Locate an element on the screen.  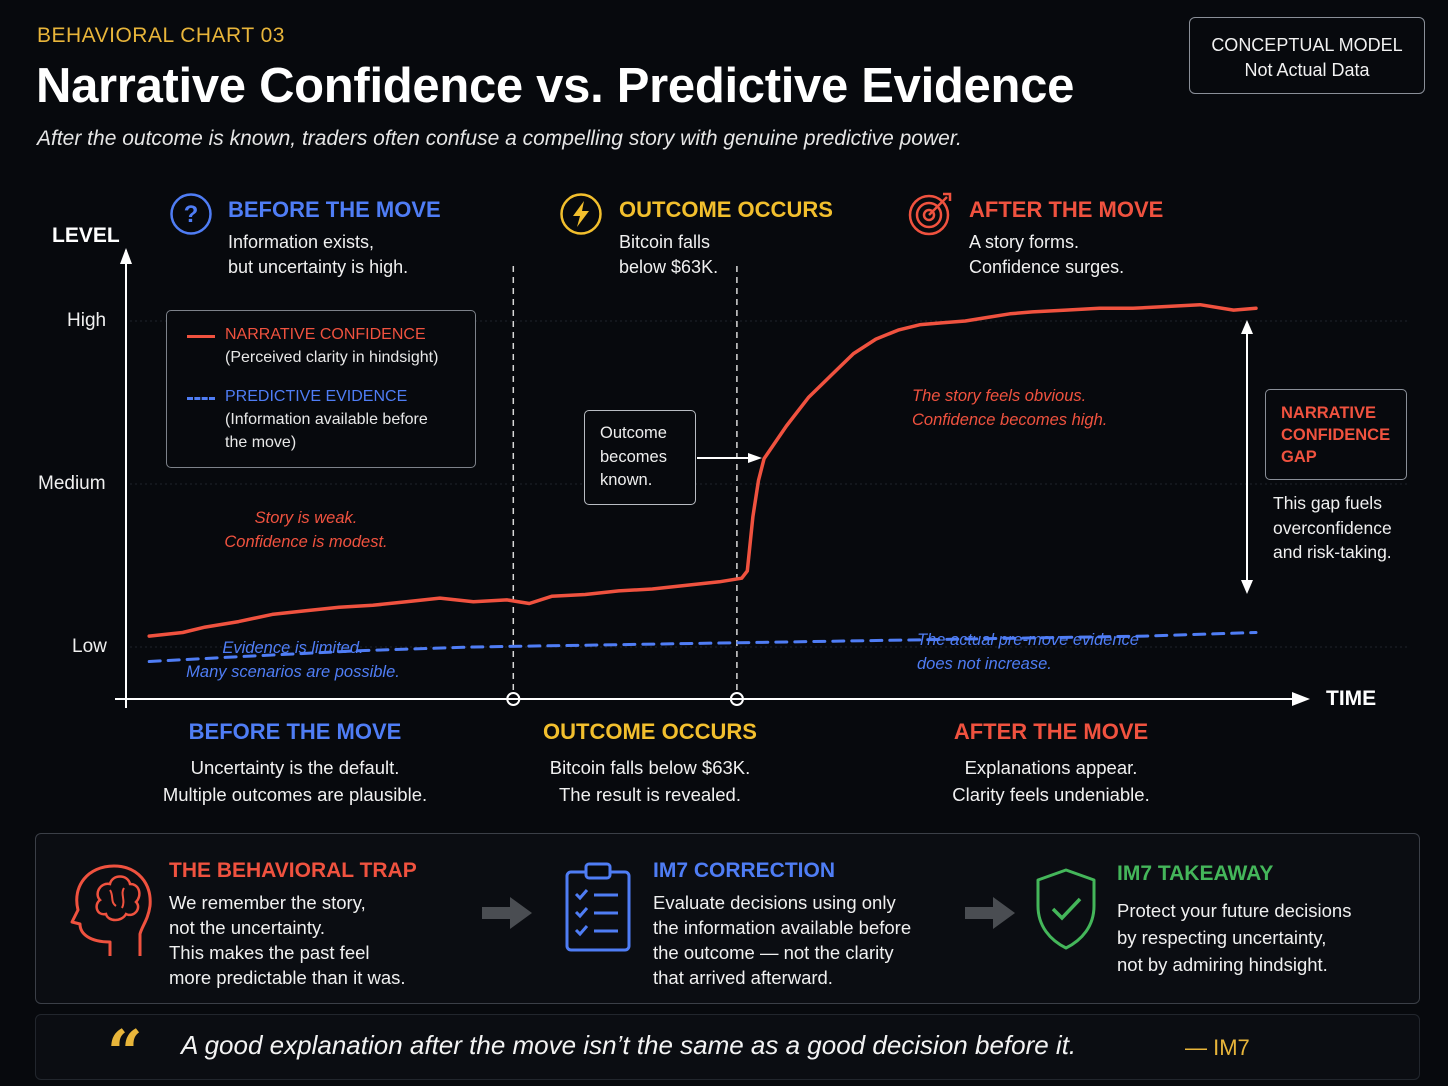
confidence-gap-arrow is located at coordinates (1247, 457).